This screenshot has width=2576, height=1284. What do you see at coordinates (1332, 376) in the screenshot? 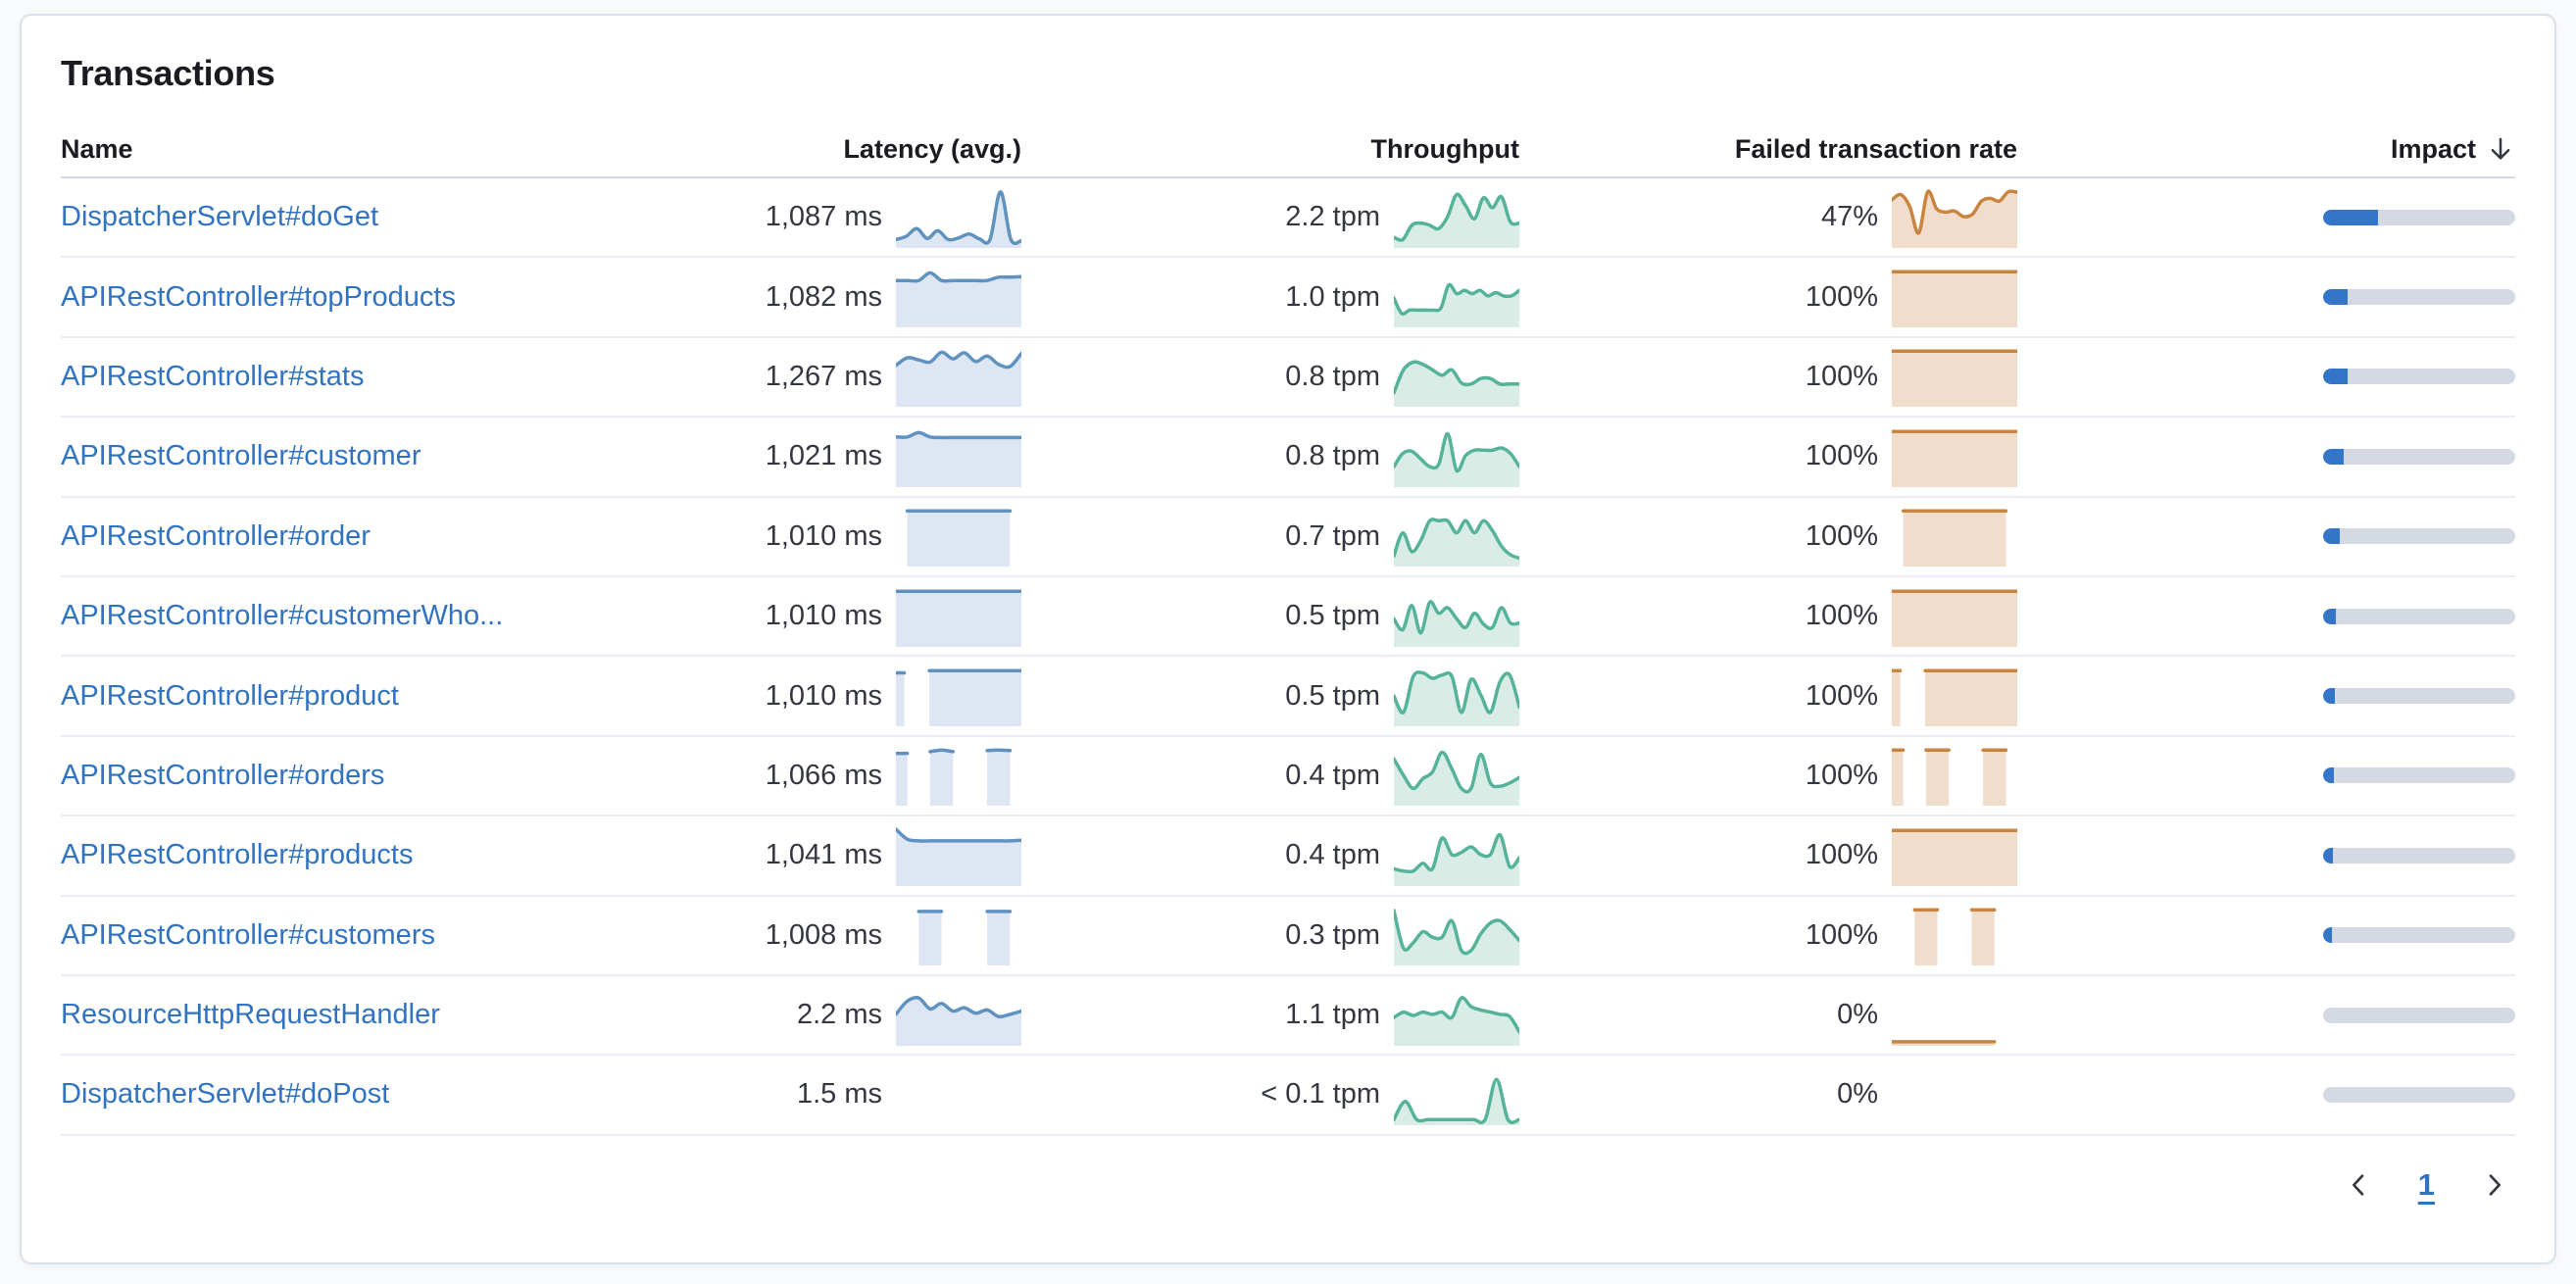
I see `throughput-value: 0.8 tpm` at bounding box center [1332, 376].